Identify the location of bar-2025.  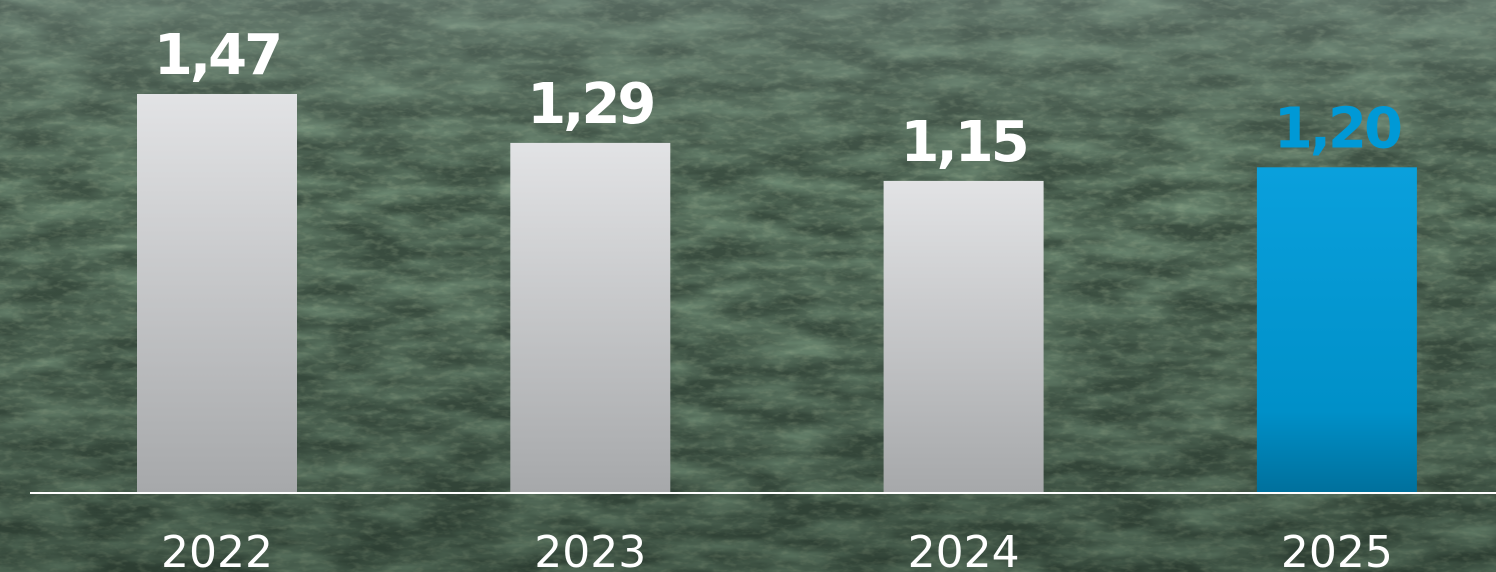
(1336, 330).